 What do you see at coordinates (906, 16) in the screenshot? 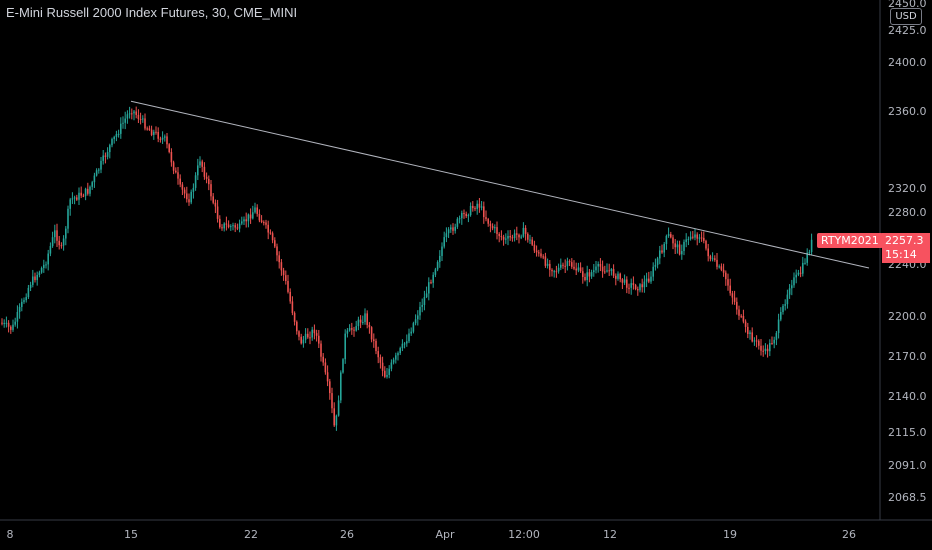
I see `currency-badge: USD` at bounding box center [906, 16].